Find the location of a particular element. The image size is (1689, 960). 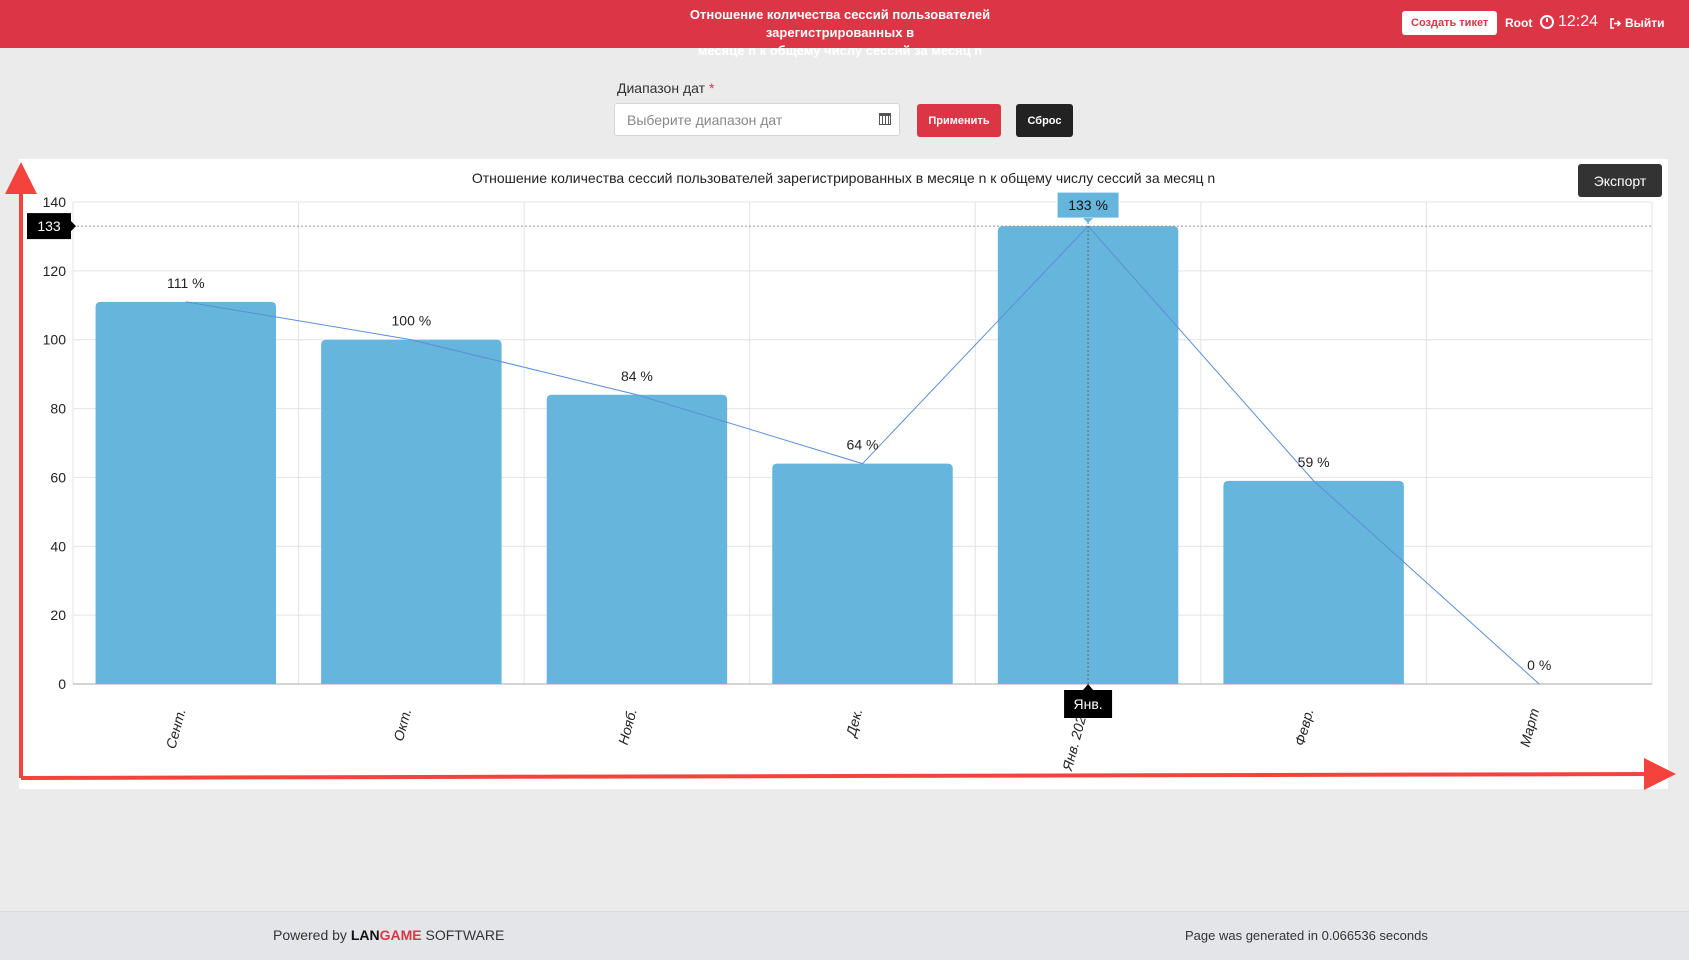

y-tick-label: 40 is located at coordinates (58, 546).